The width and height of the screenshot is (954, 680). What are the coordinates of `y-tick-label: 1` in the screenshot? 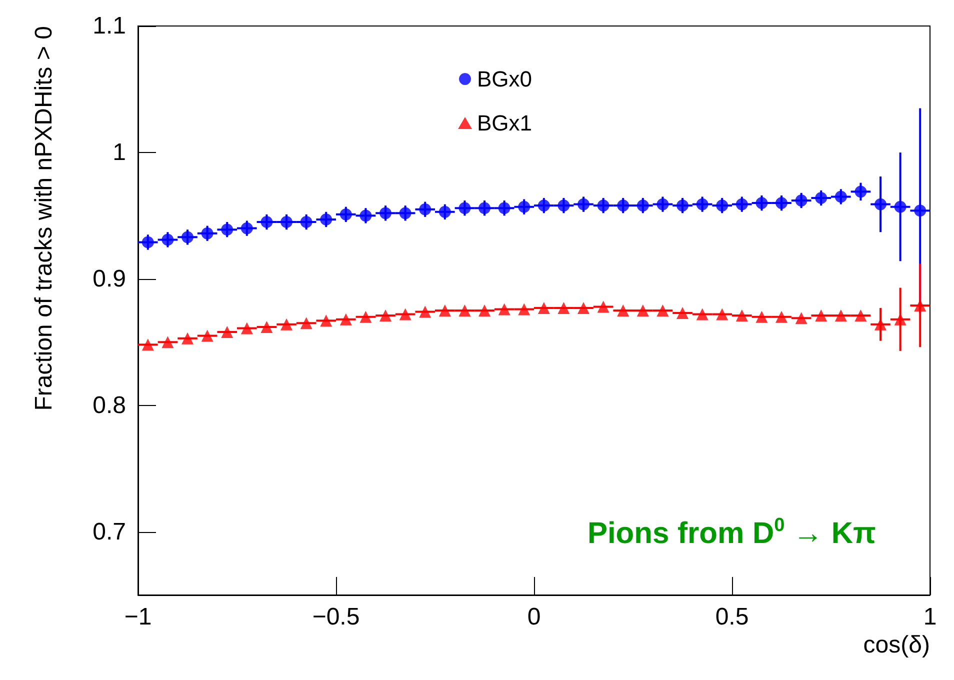 It's located at (119, 152).